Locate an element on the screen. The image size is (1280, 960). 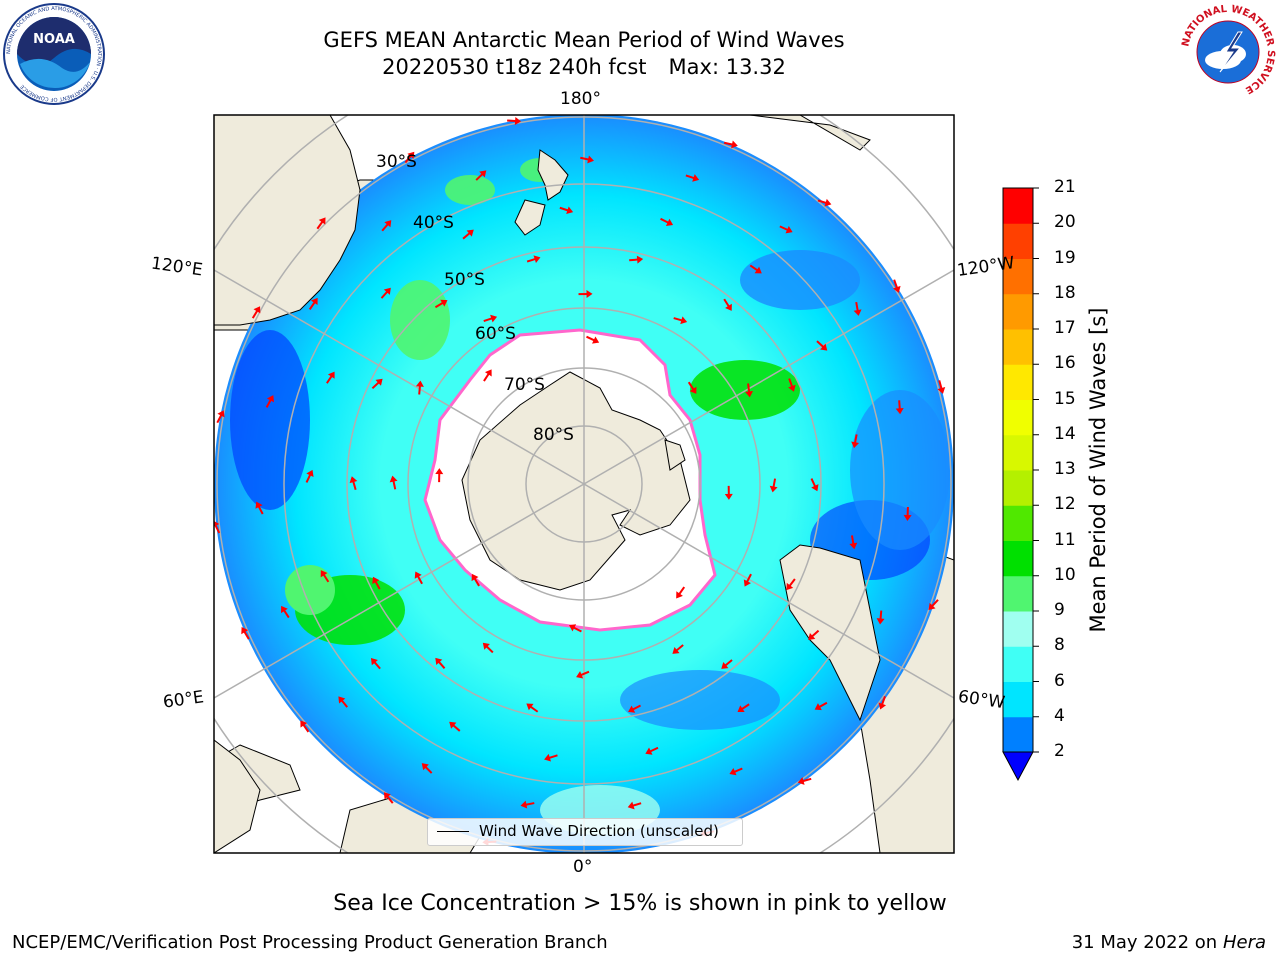
colorbar-tick-label: 20 is located at coordinates (1065, 222).